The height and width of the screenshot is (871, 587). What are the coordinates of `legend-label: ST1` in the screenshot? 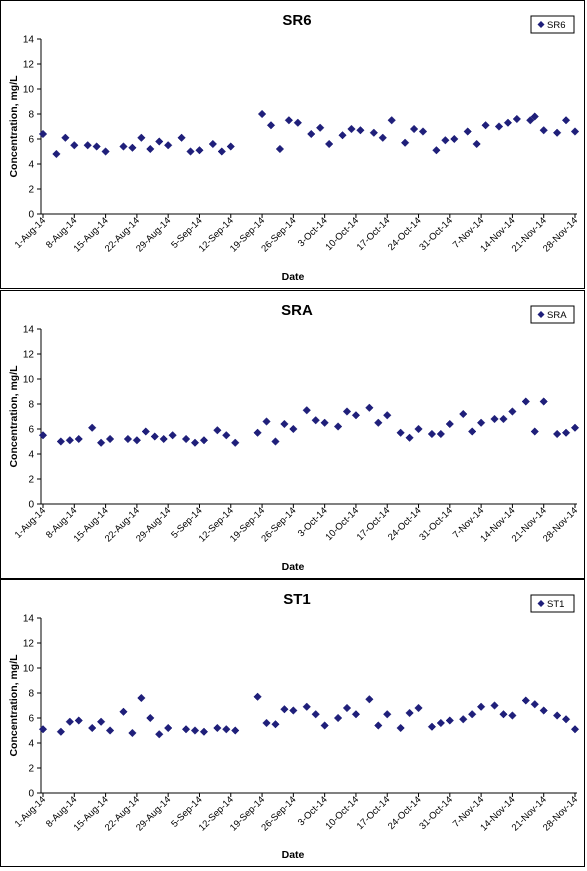 It's located at (555, 604).